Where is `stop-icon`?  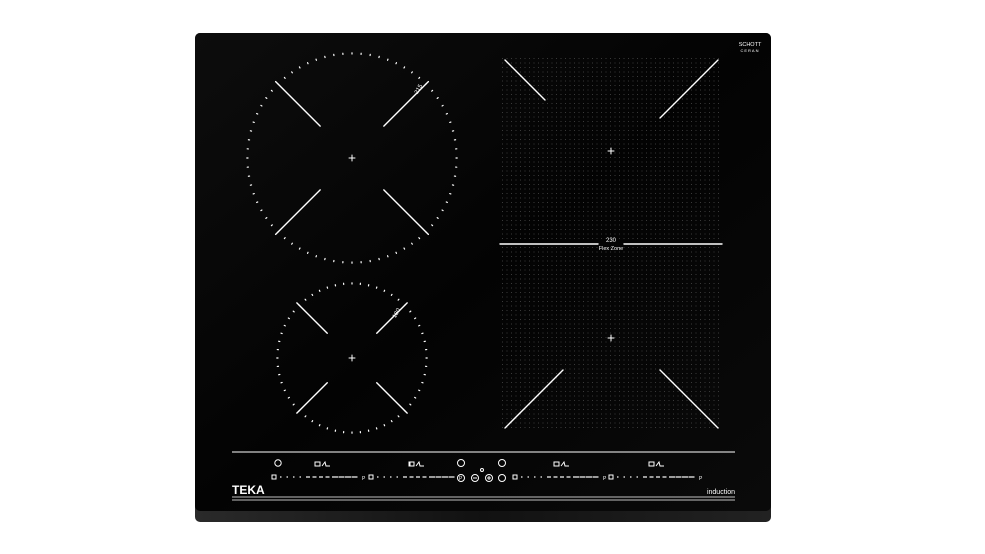
stop-icon is located at coordinates (461, 478).